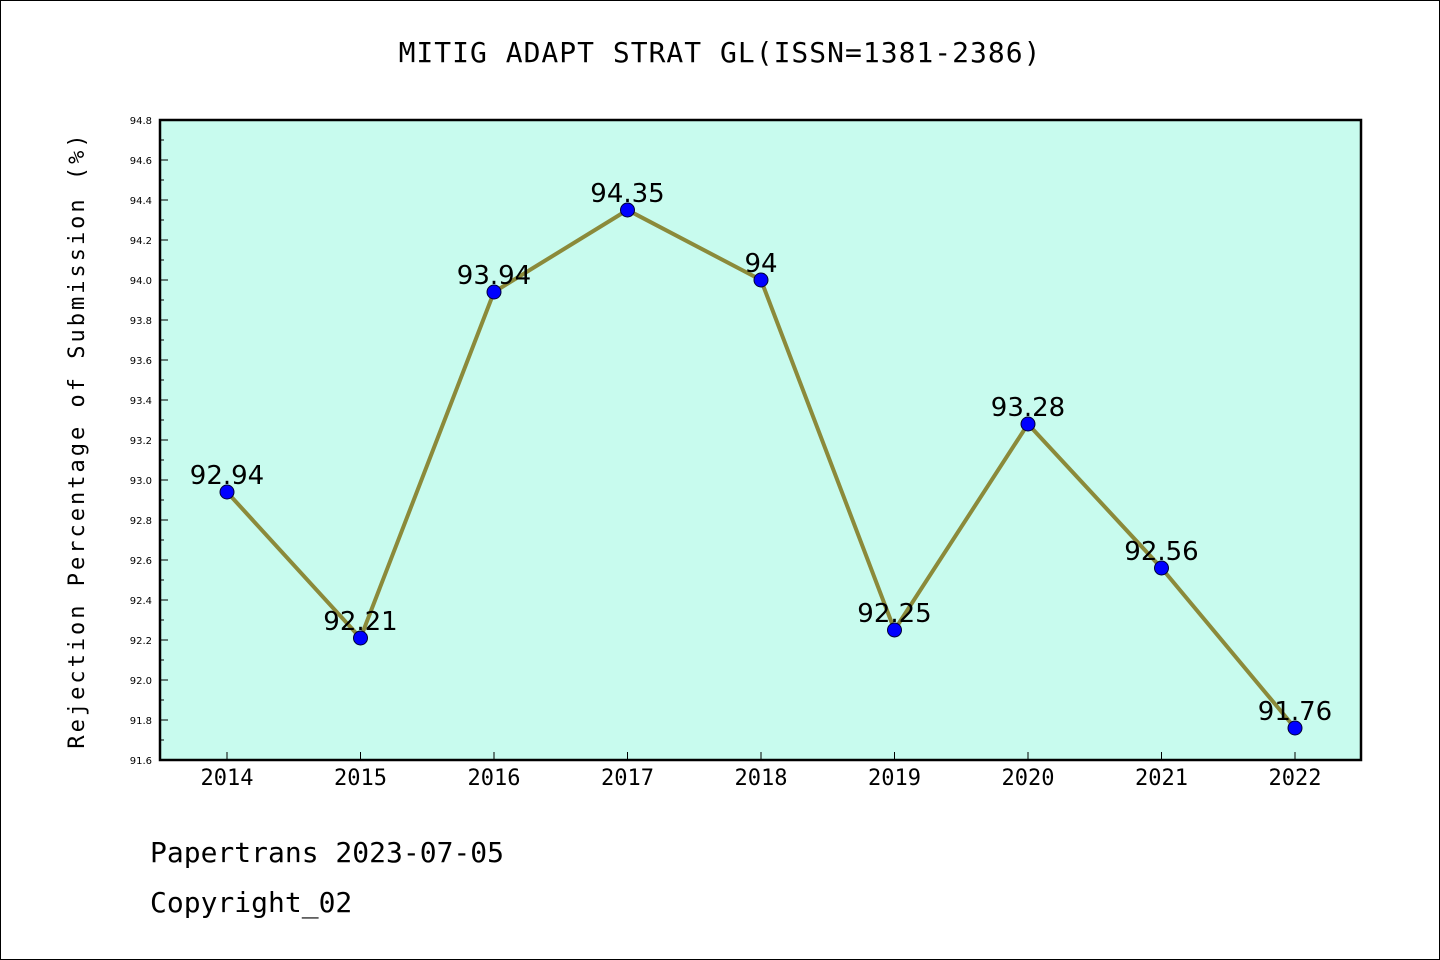 The image size is (1440, 960). I want to click on data-label: 92.56, so click(1161, 552).